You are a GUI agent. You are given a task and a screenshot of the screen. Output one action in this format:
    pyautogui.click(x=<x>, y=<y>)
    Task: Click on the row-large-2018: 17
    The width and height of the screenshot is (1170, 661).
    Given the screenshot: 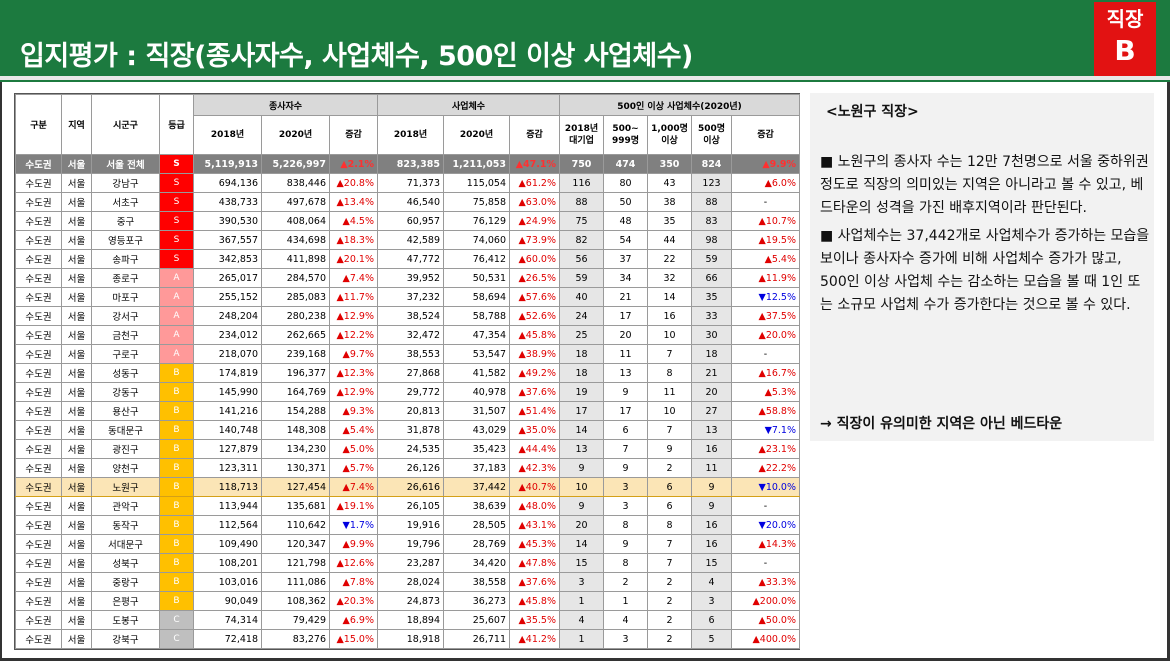 What is the action you would take?
    pyautogui.click(x=581, y=411)
    